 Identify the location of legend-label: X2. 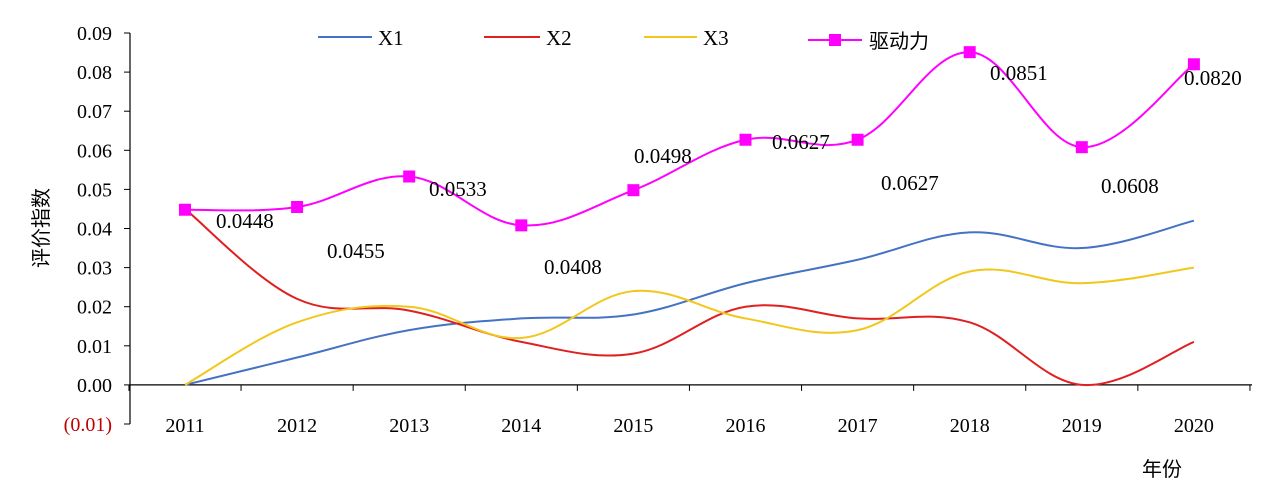
(559, 38).